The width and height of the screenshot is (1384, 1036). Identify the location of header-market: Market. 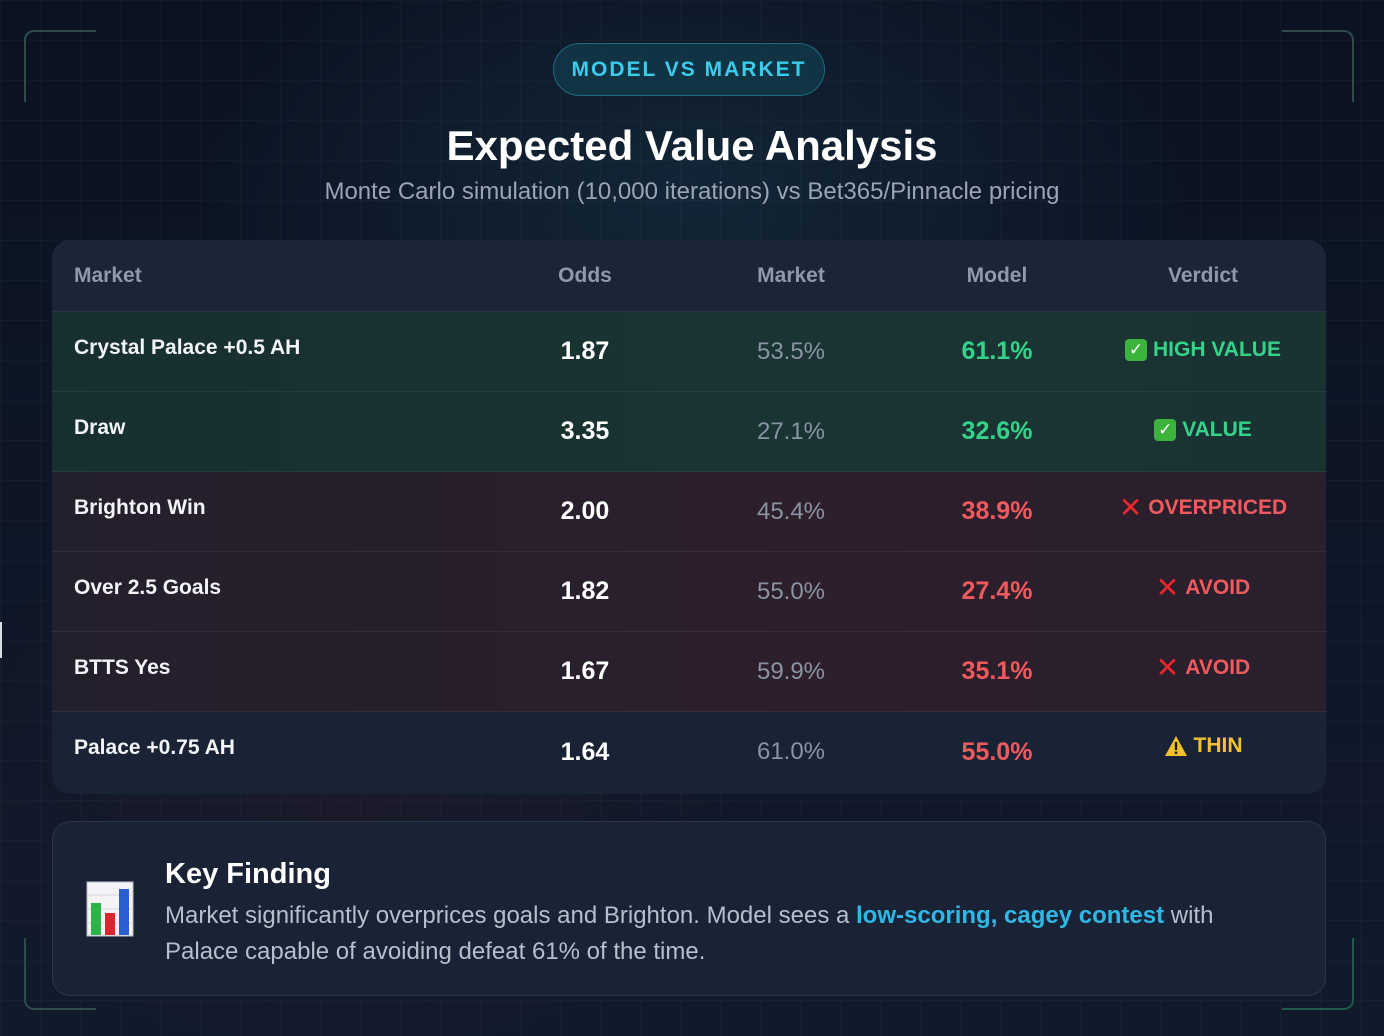
(108, 275).